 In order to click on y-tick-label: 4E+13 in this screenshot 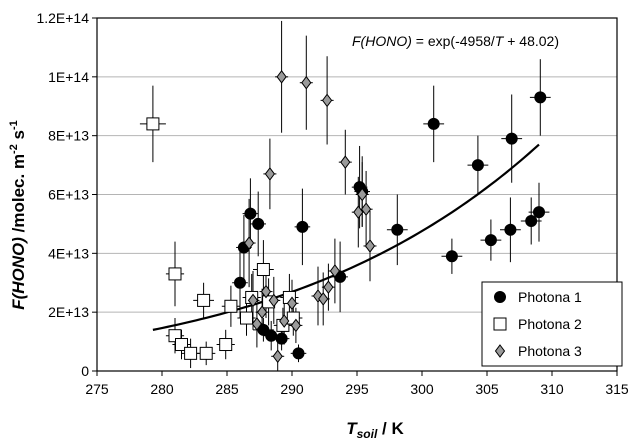, I will do `click(68, 253)`.